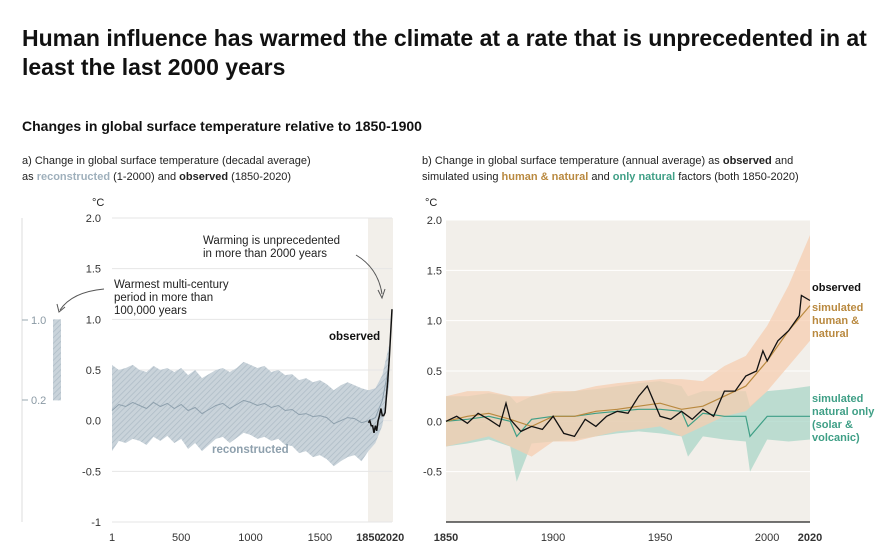 Image resolution: width=889 pixels, height=546 pixels. Describe the element at coordinates (250, 450) in the screenshot. I see `panel-a-reconstructed-label: reconstructed` at that location.